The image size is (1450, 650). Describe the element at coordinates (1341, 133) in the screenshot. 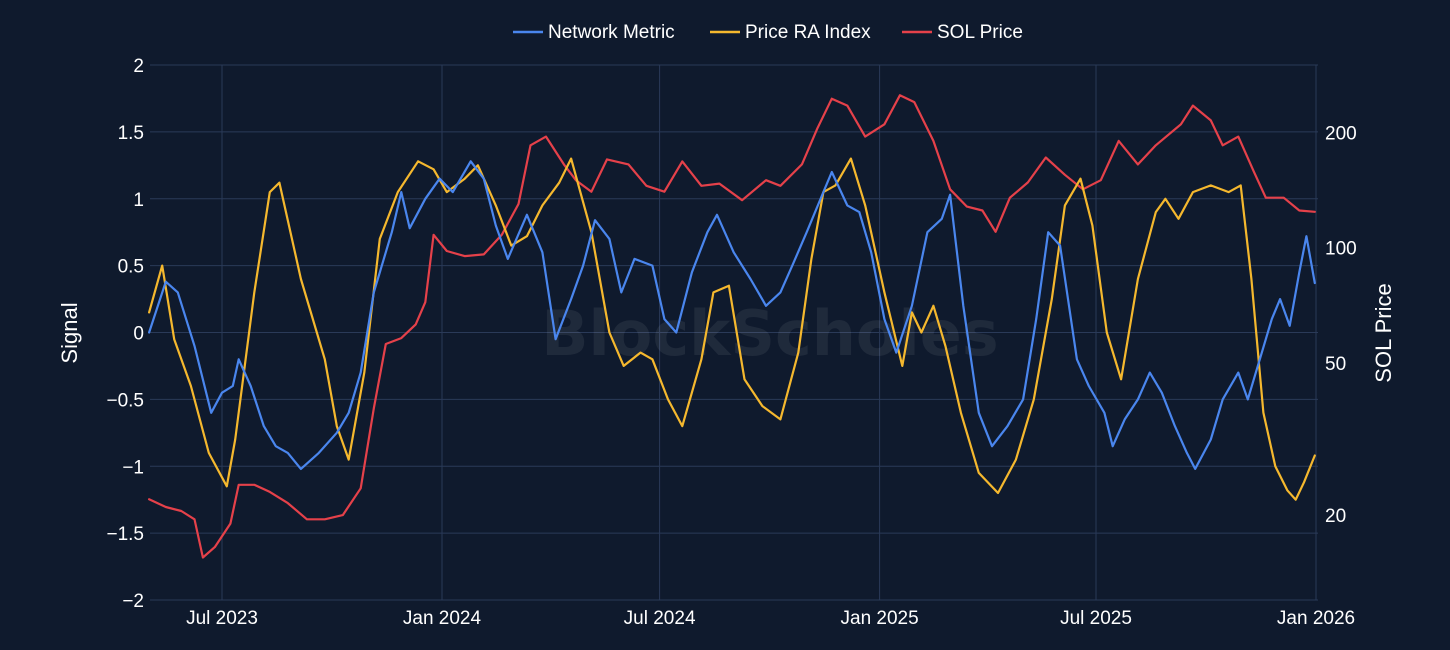

I see `right-tick-label: 200` at that location.